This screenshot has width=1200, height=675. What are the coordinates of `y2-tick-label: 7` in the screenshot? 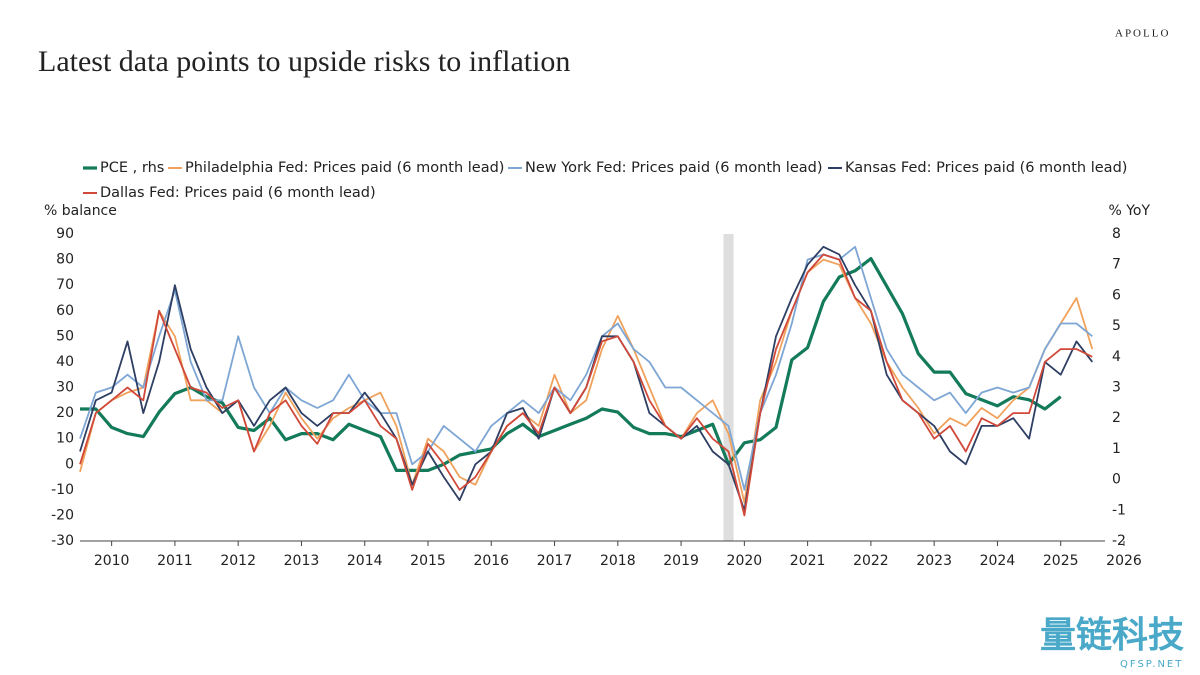 It's located at (1116, 265).